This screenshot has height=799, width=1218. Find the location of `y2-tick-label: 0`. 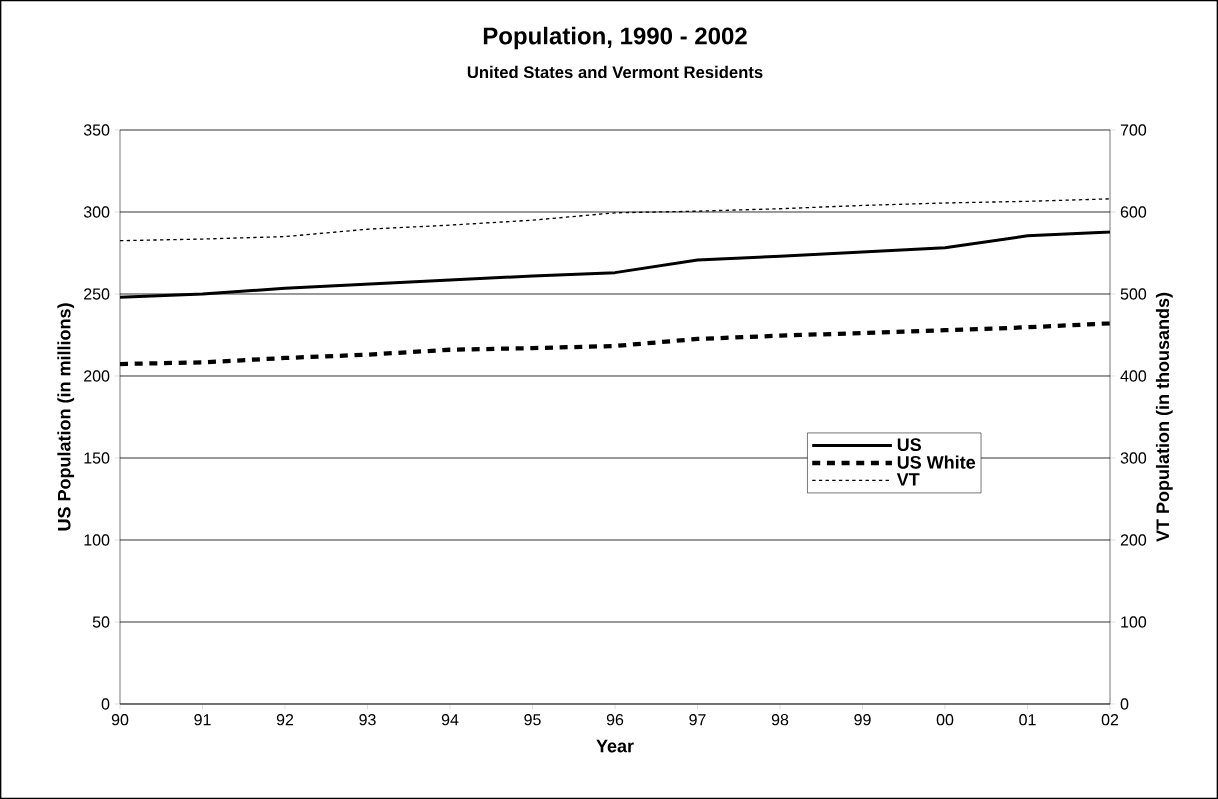

y2-tick-label: 0 is located at coordinates (1124, 704).